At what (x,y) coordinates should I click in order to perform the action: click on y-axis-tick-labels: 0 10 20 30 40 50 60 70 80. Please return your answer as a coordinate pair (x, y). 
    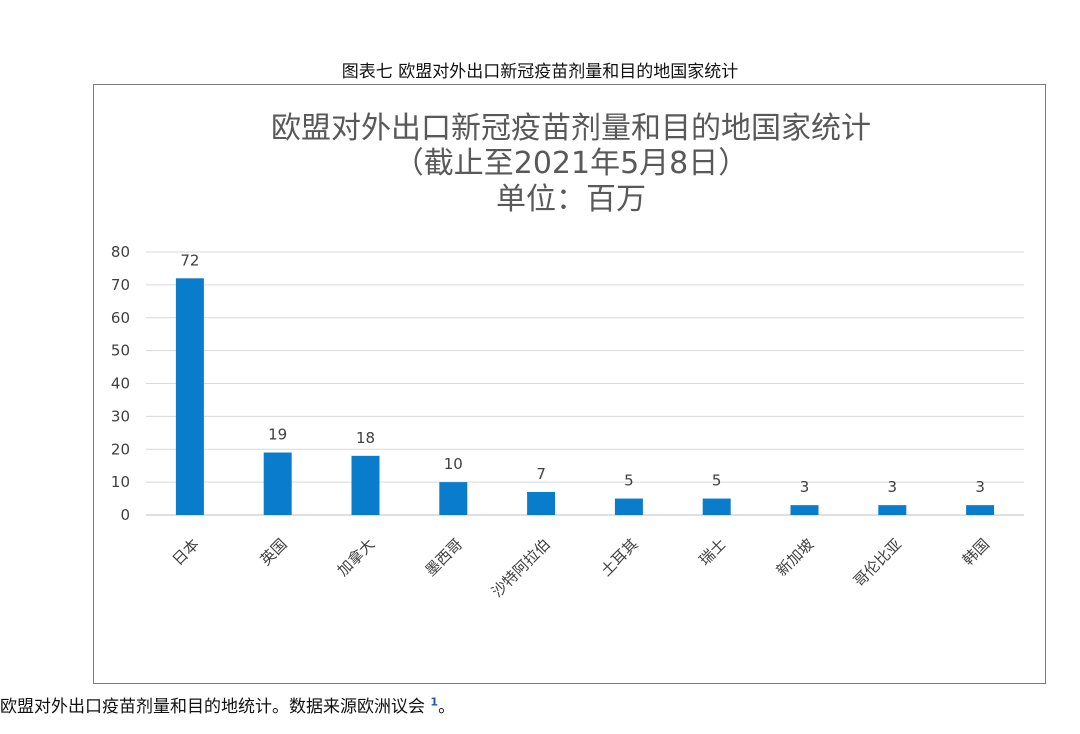
    Looking at the image, I should click on (120, 383).